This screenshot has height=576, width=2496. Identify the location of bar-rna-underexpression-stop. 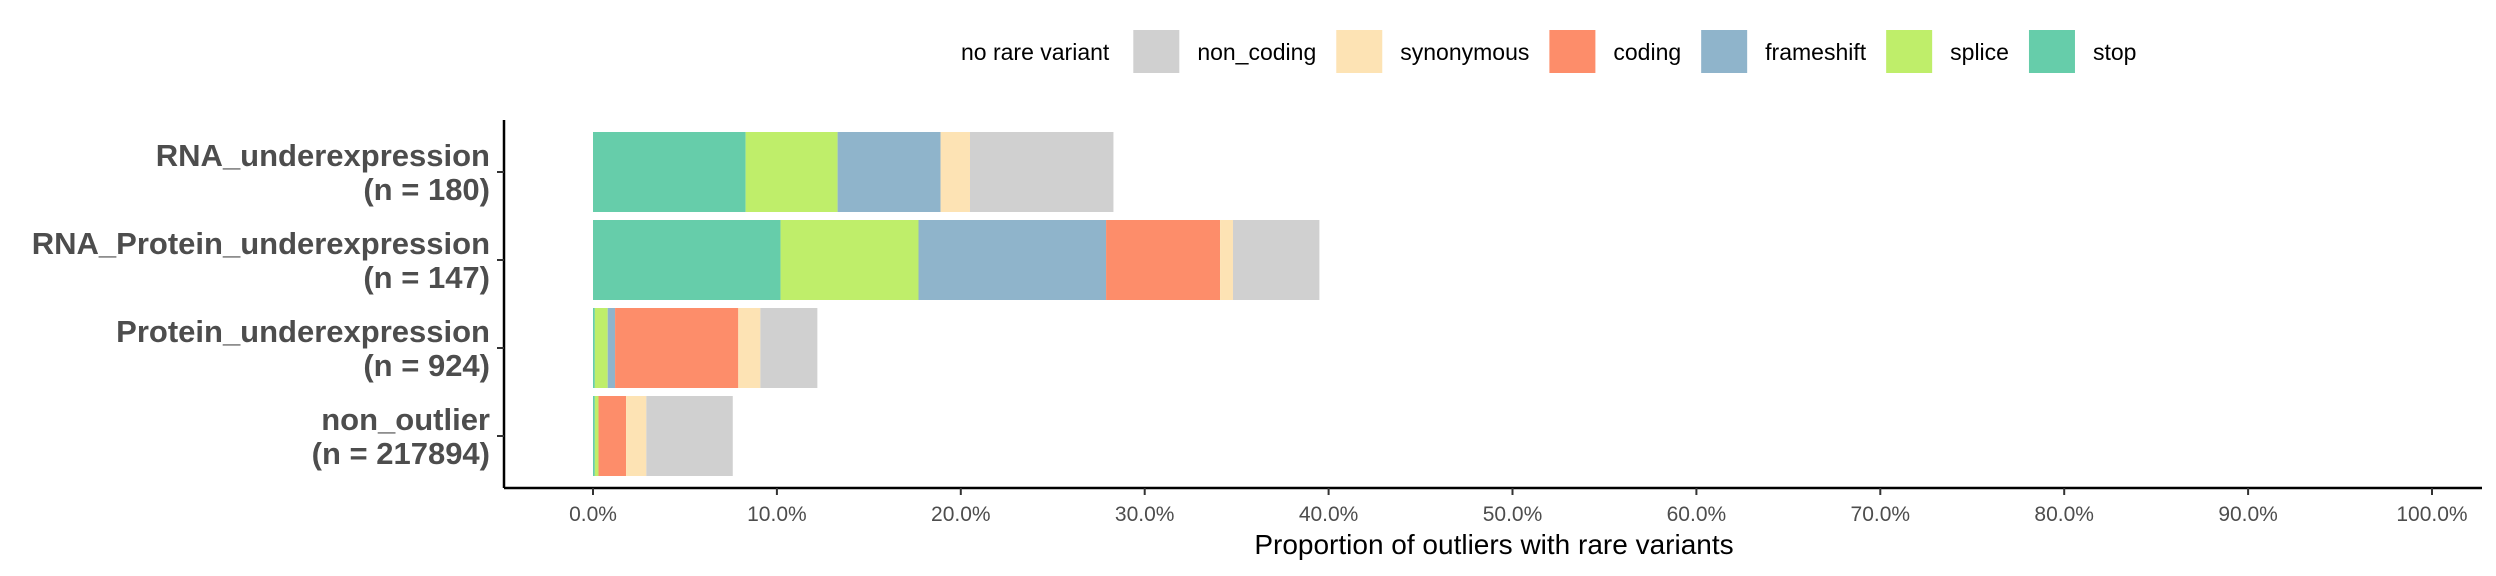
(669, 172).